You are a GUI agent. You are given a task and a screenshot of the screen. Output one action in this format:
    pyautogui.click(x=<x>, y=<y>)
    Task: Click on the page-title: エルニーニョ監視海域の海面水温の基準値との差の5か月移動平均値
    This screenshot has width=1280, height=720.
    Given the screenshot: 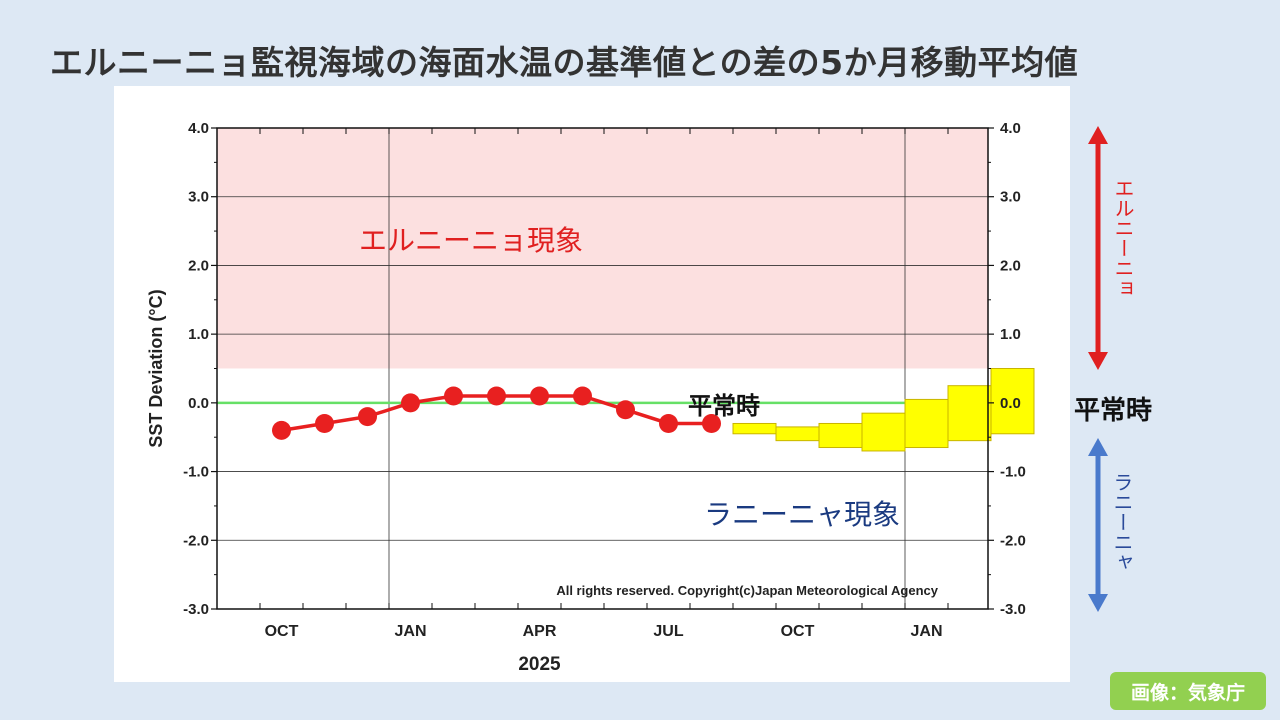 What is the action you would take?
    pyautogui.click(x=564, y=62)
    